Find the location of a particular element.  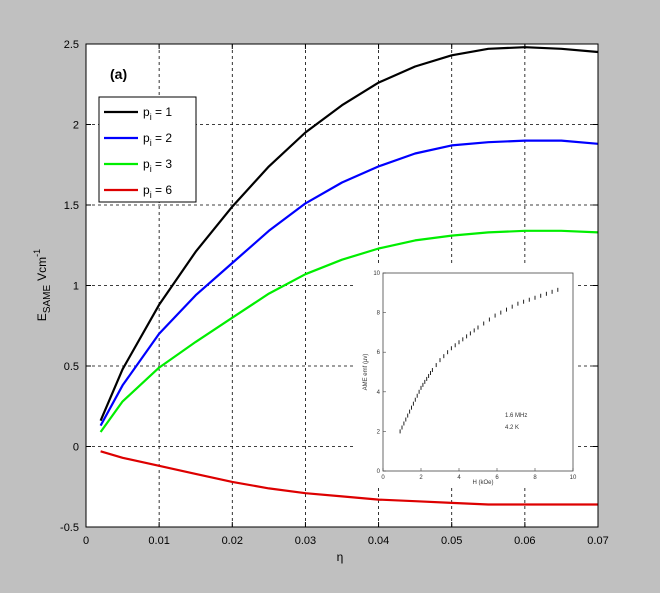

inset-annotation-temperature: 4.2 K is located at coordinates (512, 428).